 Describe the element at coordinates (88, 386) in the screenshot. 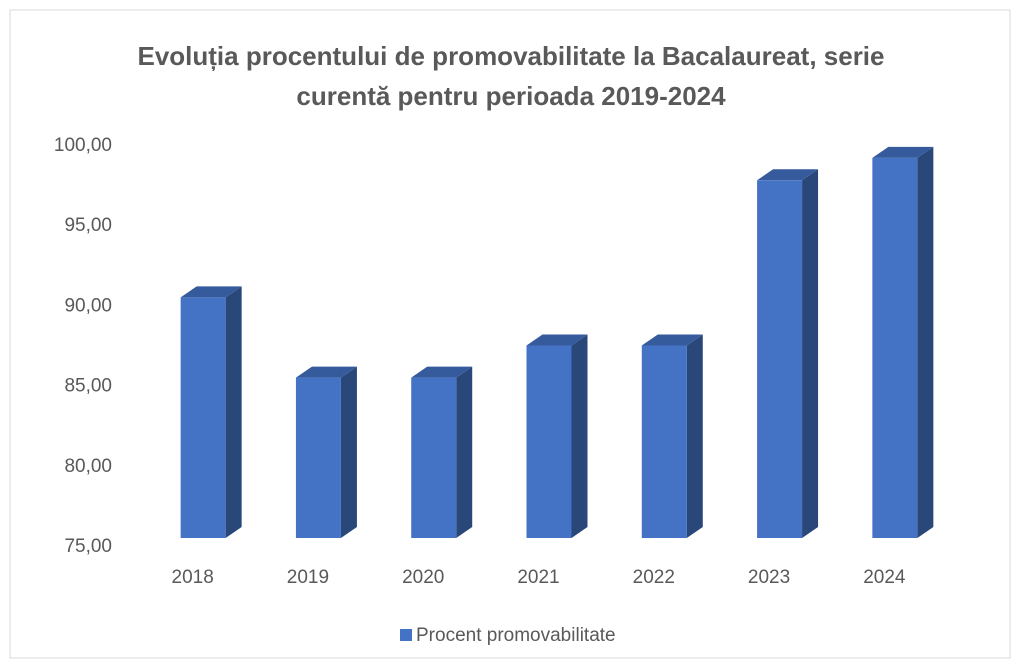

I see `y-tick-label: 85,00` at that location.